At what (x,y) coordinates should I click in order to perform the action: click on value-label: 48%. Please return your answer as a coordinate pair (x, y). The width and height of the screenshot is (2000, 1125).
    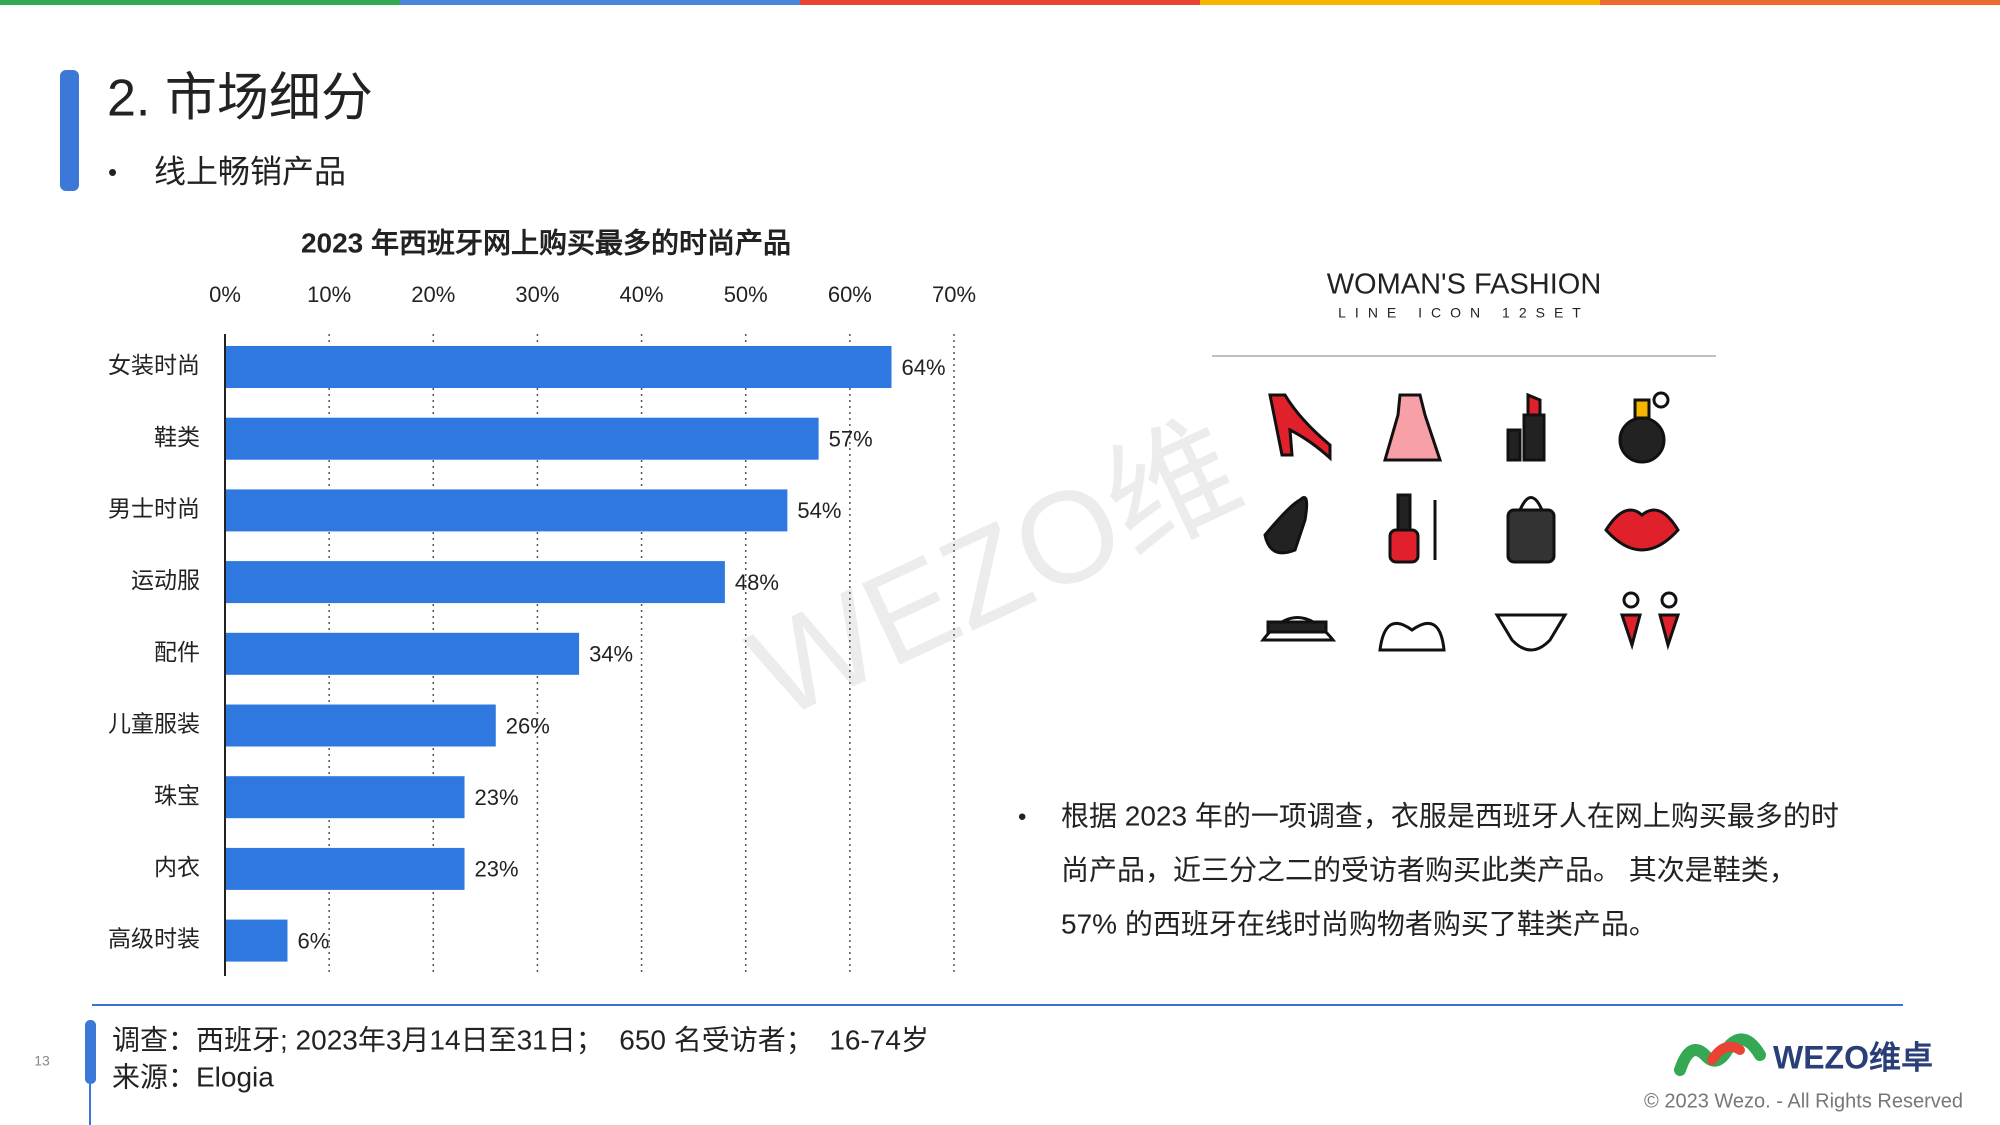
    Looking at the image, I should click on (757, 582).